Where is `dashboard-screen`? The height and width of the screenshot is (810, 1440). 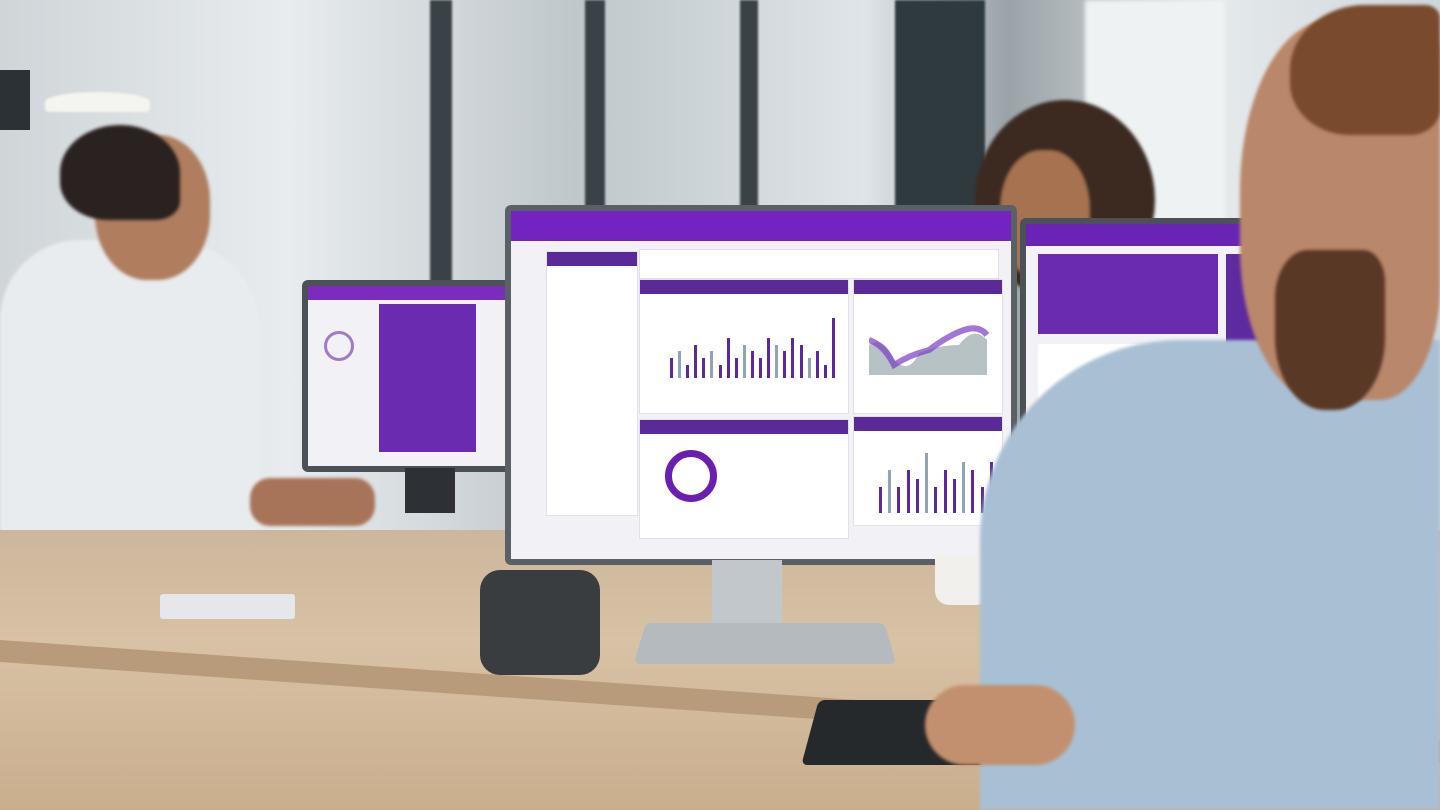
dashboard-screen is located at coordinates (761, 385).